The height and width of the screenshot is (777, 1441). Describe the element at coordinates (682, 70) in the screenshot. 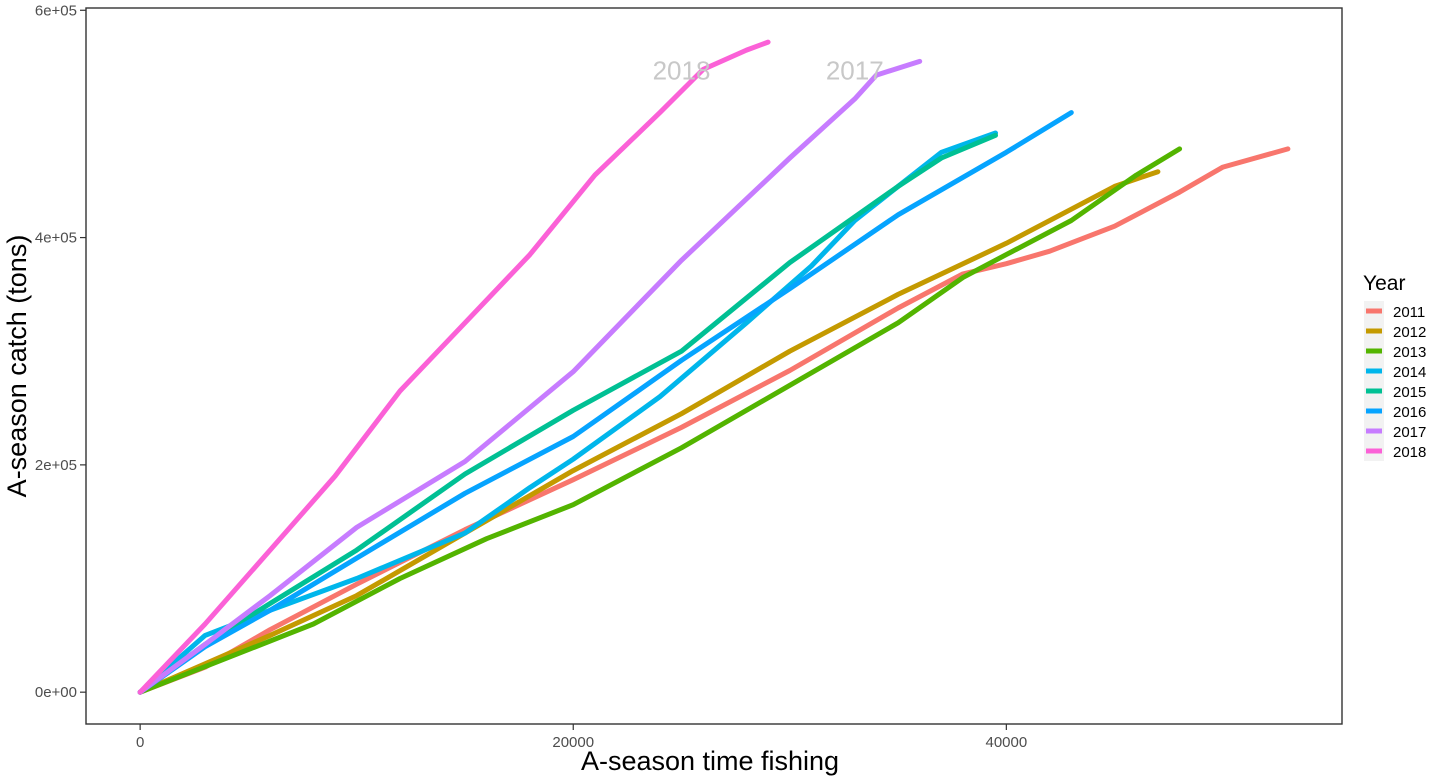

I see `annotation-label-2018: 2018` at that location.